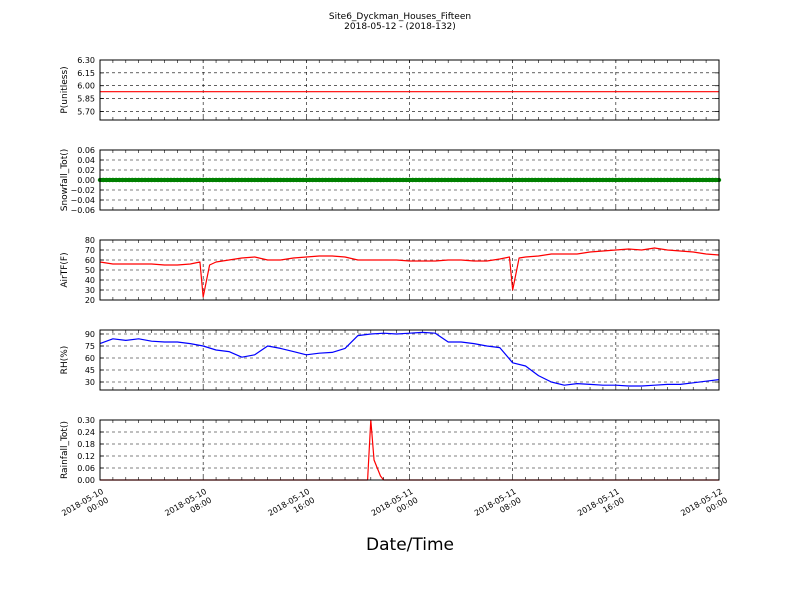  I want to click on y-tick-label: 0.24, so click(86, 432).